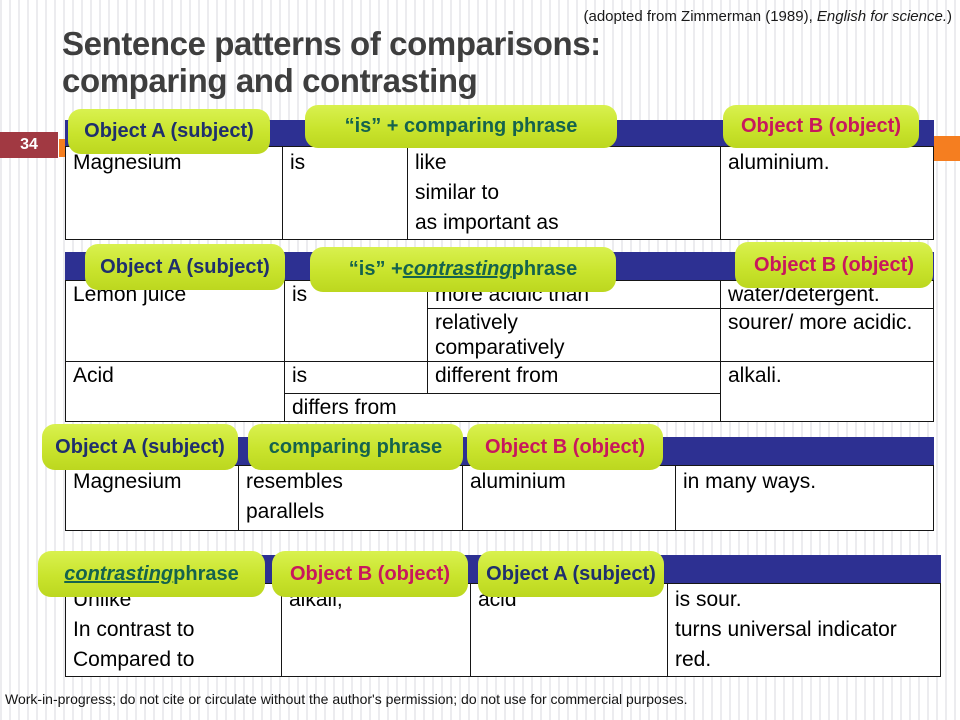 The width and height of the screenshot is (960, 720). I want to click on table-cell: is sour. turns universal indicator red., so click(804, 630).